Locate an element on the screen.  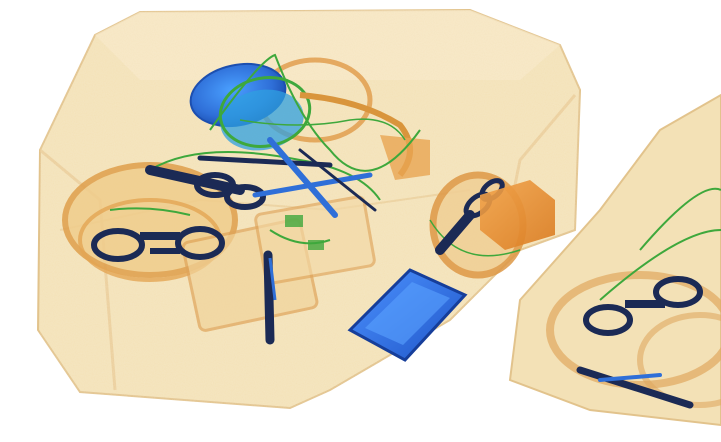
blue-cup is located at coordinates (309, 121).